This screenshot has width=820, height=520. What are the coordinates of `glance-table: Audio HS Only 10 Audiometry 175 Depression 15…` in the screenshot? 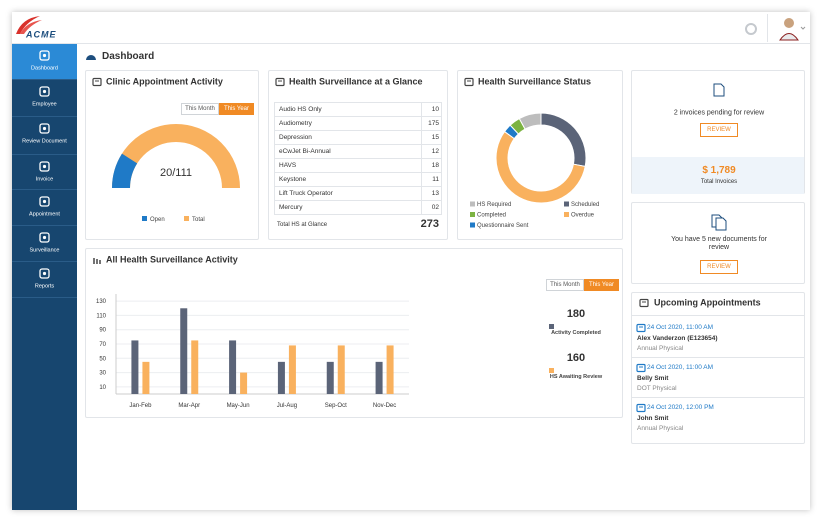 It's located at (358, 158).